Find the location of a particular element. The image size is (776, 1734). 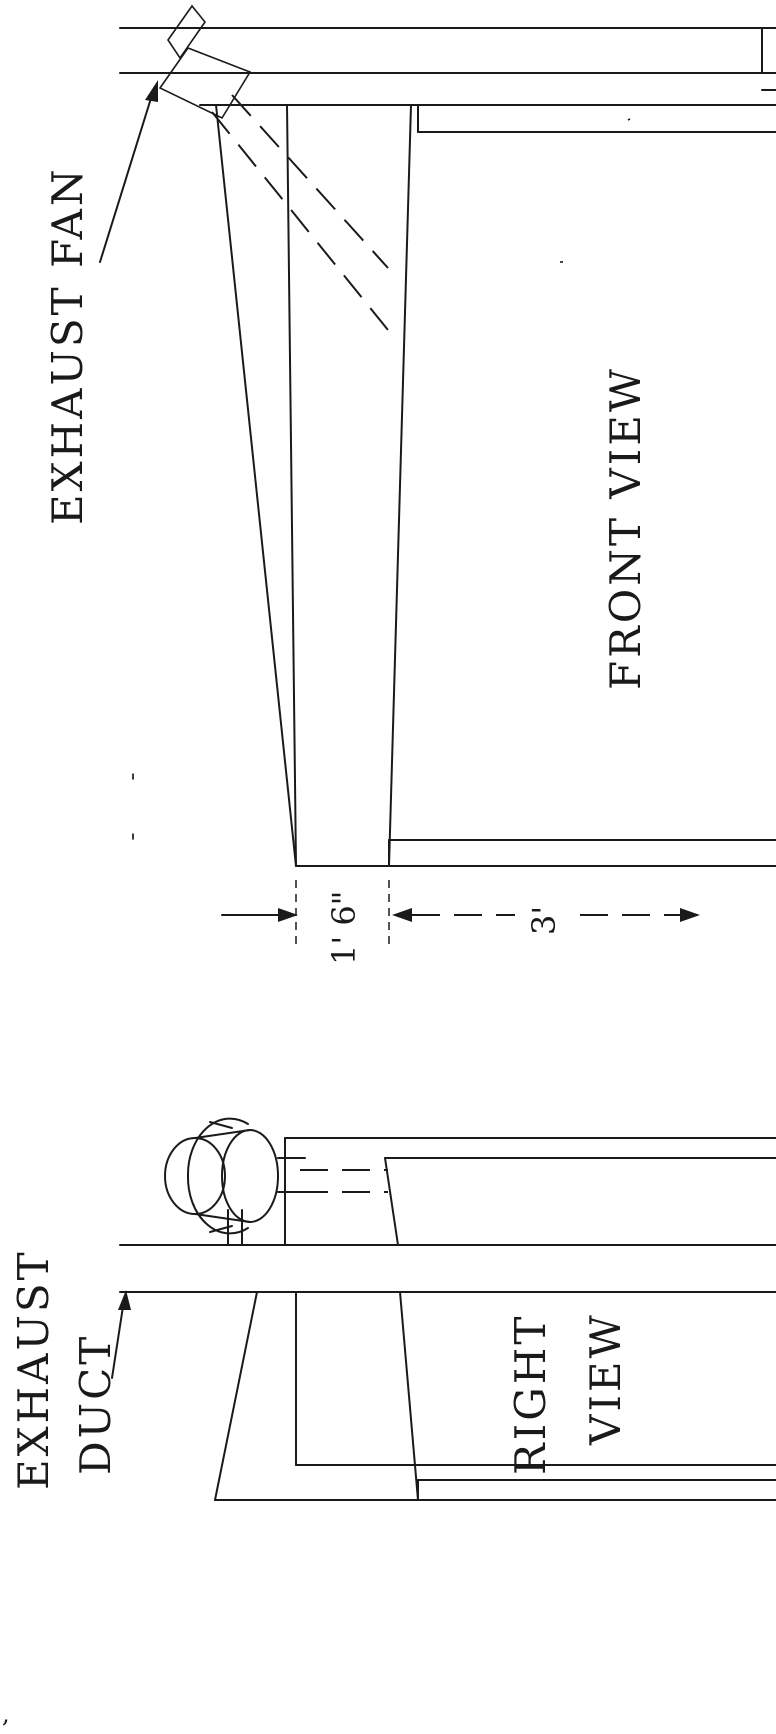

exhaust-label: EXHAUST is located at coordinates (33, 1369).